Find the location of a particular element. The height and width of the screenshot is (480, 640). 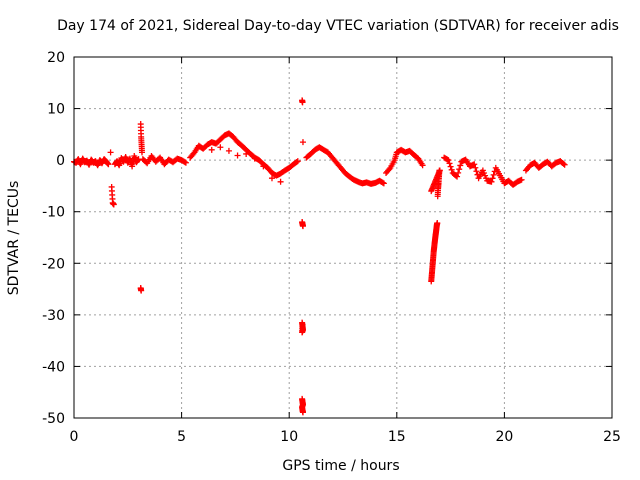

y-tick-label: 10 is located at coordinates (56, 110).